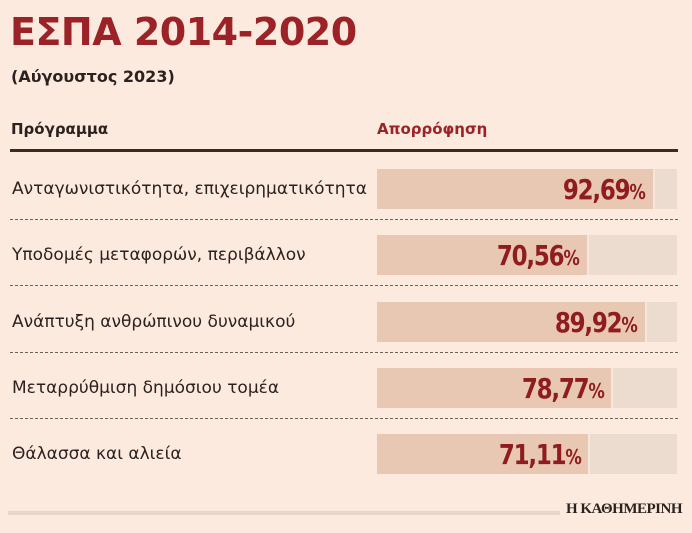 This screenshot has width=692, height=533. What do you see at coordinates (344, 401) in the screenshot?
I see `bar-row: Μεταρρύθμιση δημόσιου τομέα 78,77%` at bounding box center [344, 401].